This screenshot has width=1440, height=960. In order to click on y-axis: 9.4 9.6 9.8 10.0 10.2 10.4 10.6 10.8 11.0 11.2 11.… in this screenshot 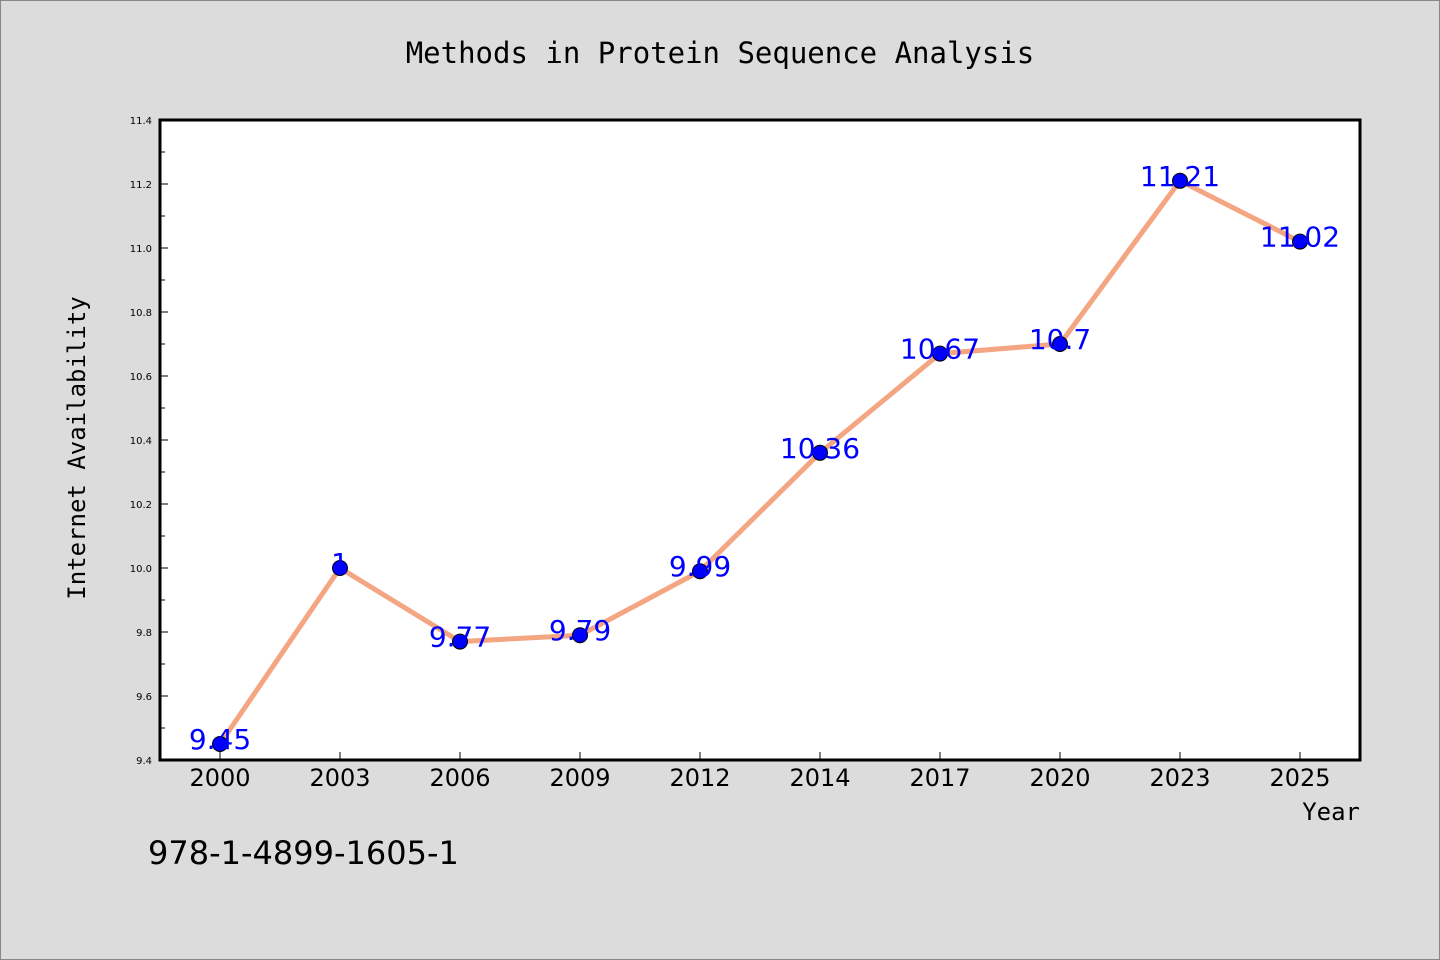, I will do `click(149, 441)`.